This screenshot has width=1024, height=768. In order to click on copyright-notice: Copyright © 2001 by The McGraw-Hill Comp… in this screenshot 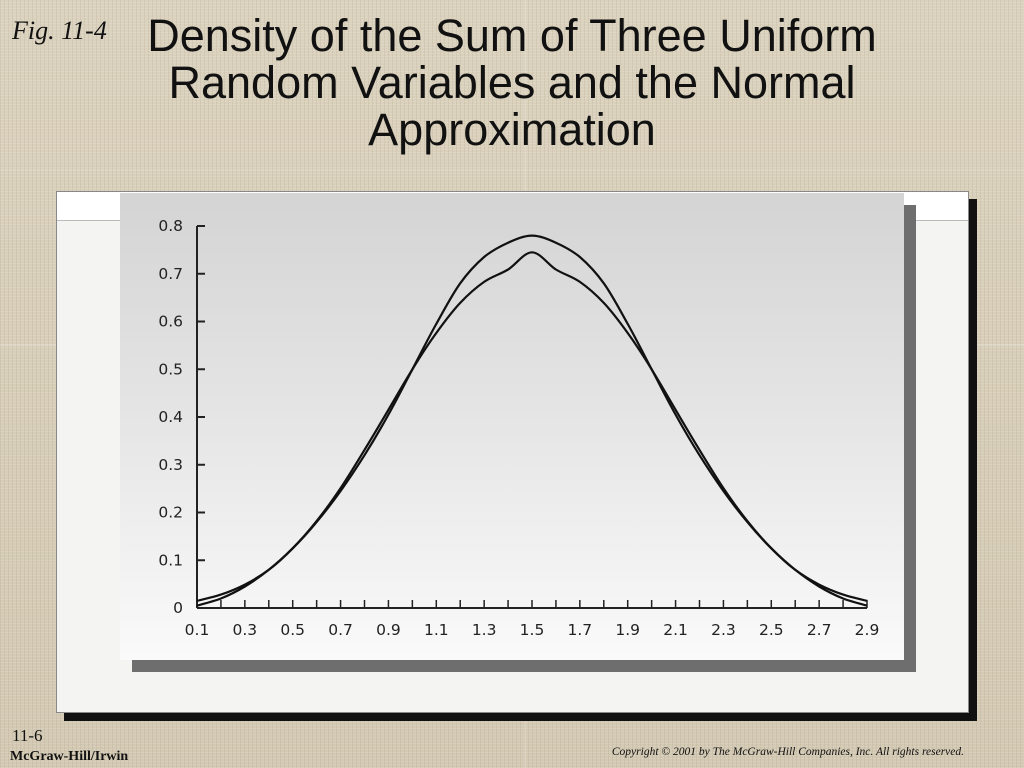, I will do `click(787, 752)`.